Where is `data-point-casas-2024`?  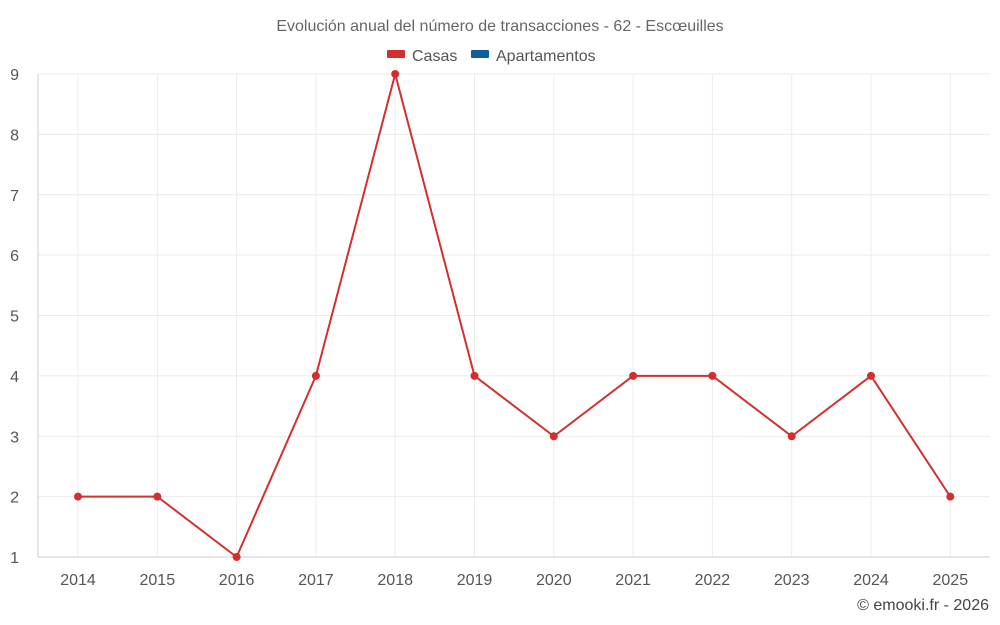 data-point-casas-2024 is located at coordinates (871, 375).